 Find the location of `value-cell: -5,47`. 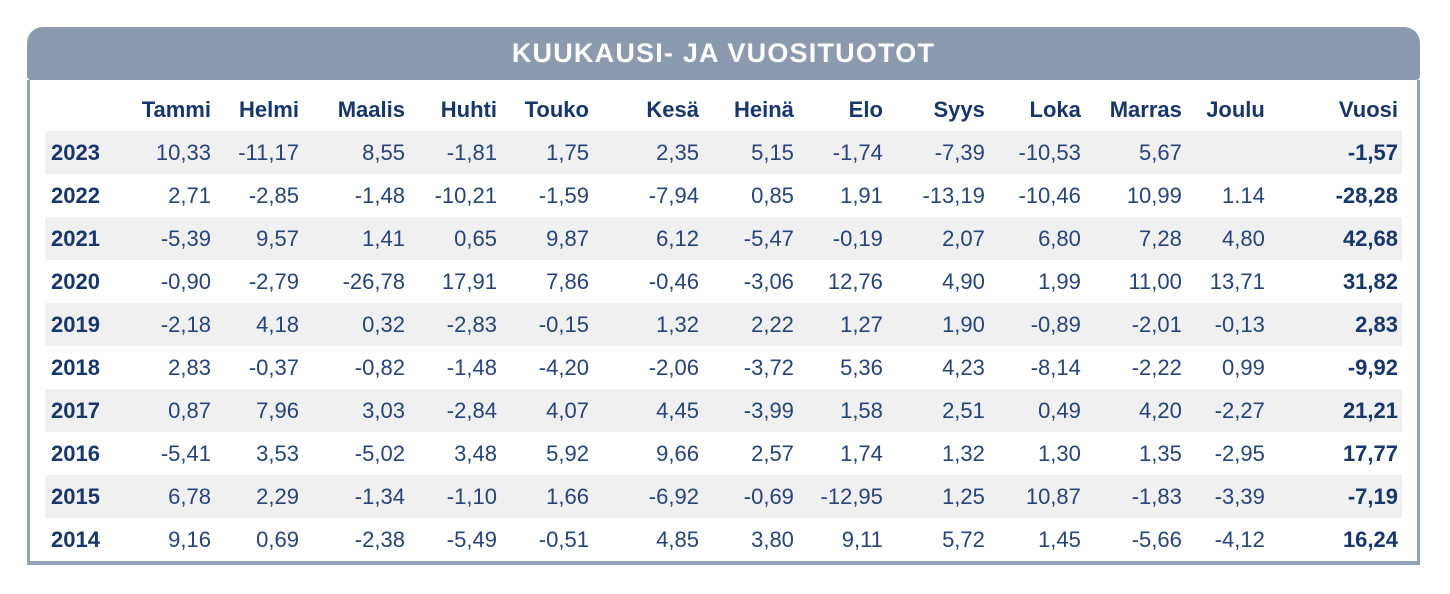

value-cell: -5,47 is located at coordinates (768, 238).